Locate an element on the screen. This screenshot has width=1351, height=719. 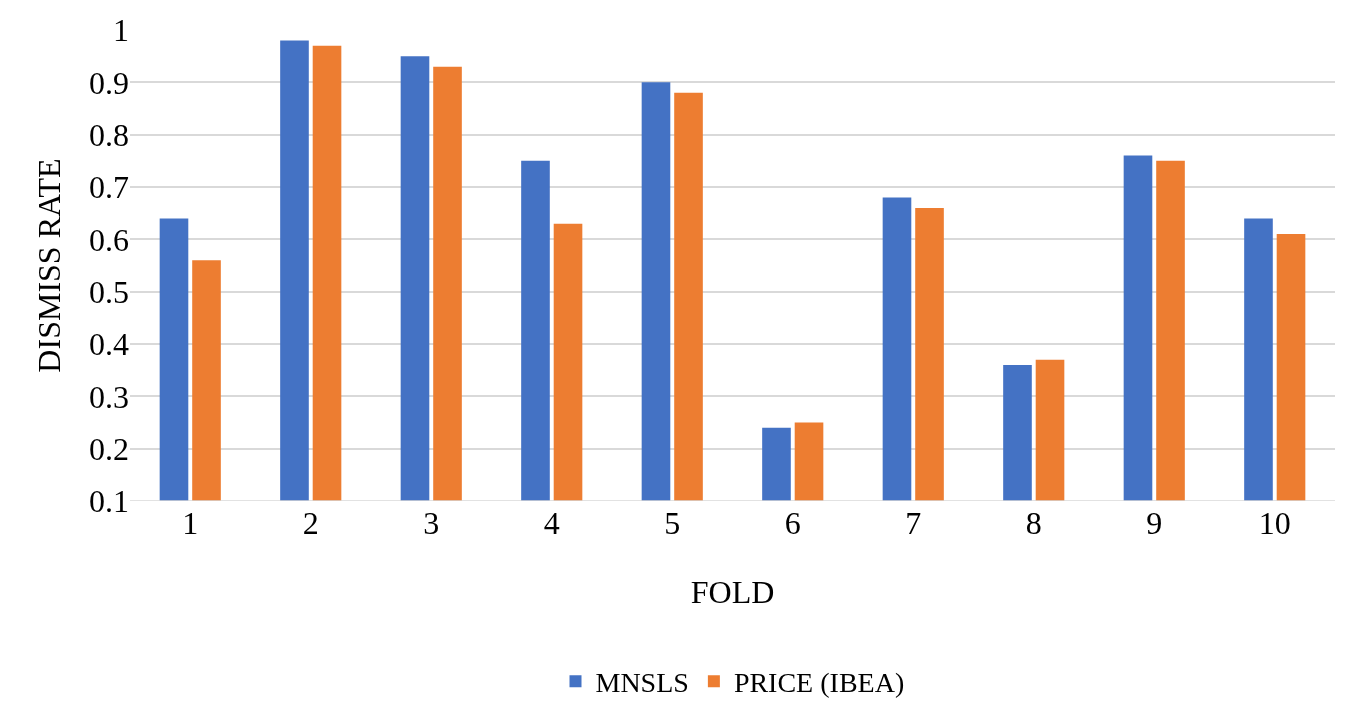
x-tick-label: 2 is located at coordinates (310, 523).